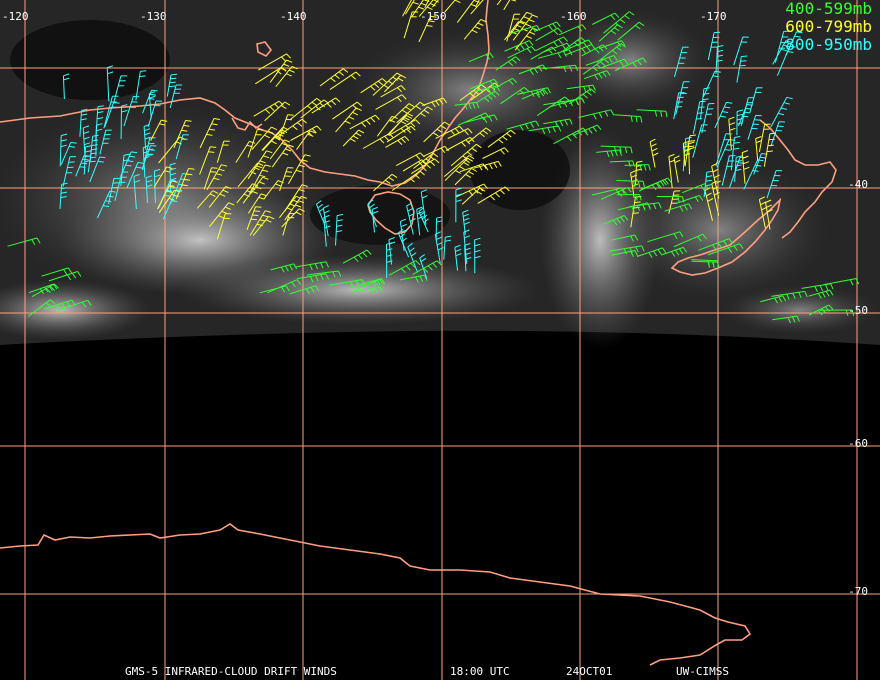  Describe the element at coordinates (828, 26) in the screenshot. I see `legend-entry-600-799mb: 600-799mb` at that location.